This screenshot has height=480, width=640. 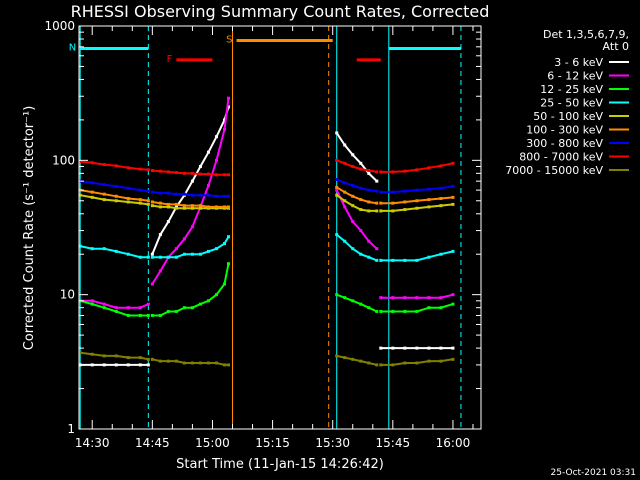 I want to click on x-tick-label-5: 15:45, so click(x=393, y=443).